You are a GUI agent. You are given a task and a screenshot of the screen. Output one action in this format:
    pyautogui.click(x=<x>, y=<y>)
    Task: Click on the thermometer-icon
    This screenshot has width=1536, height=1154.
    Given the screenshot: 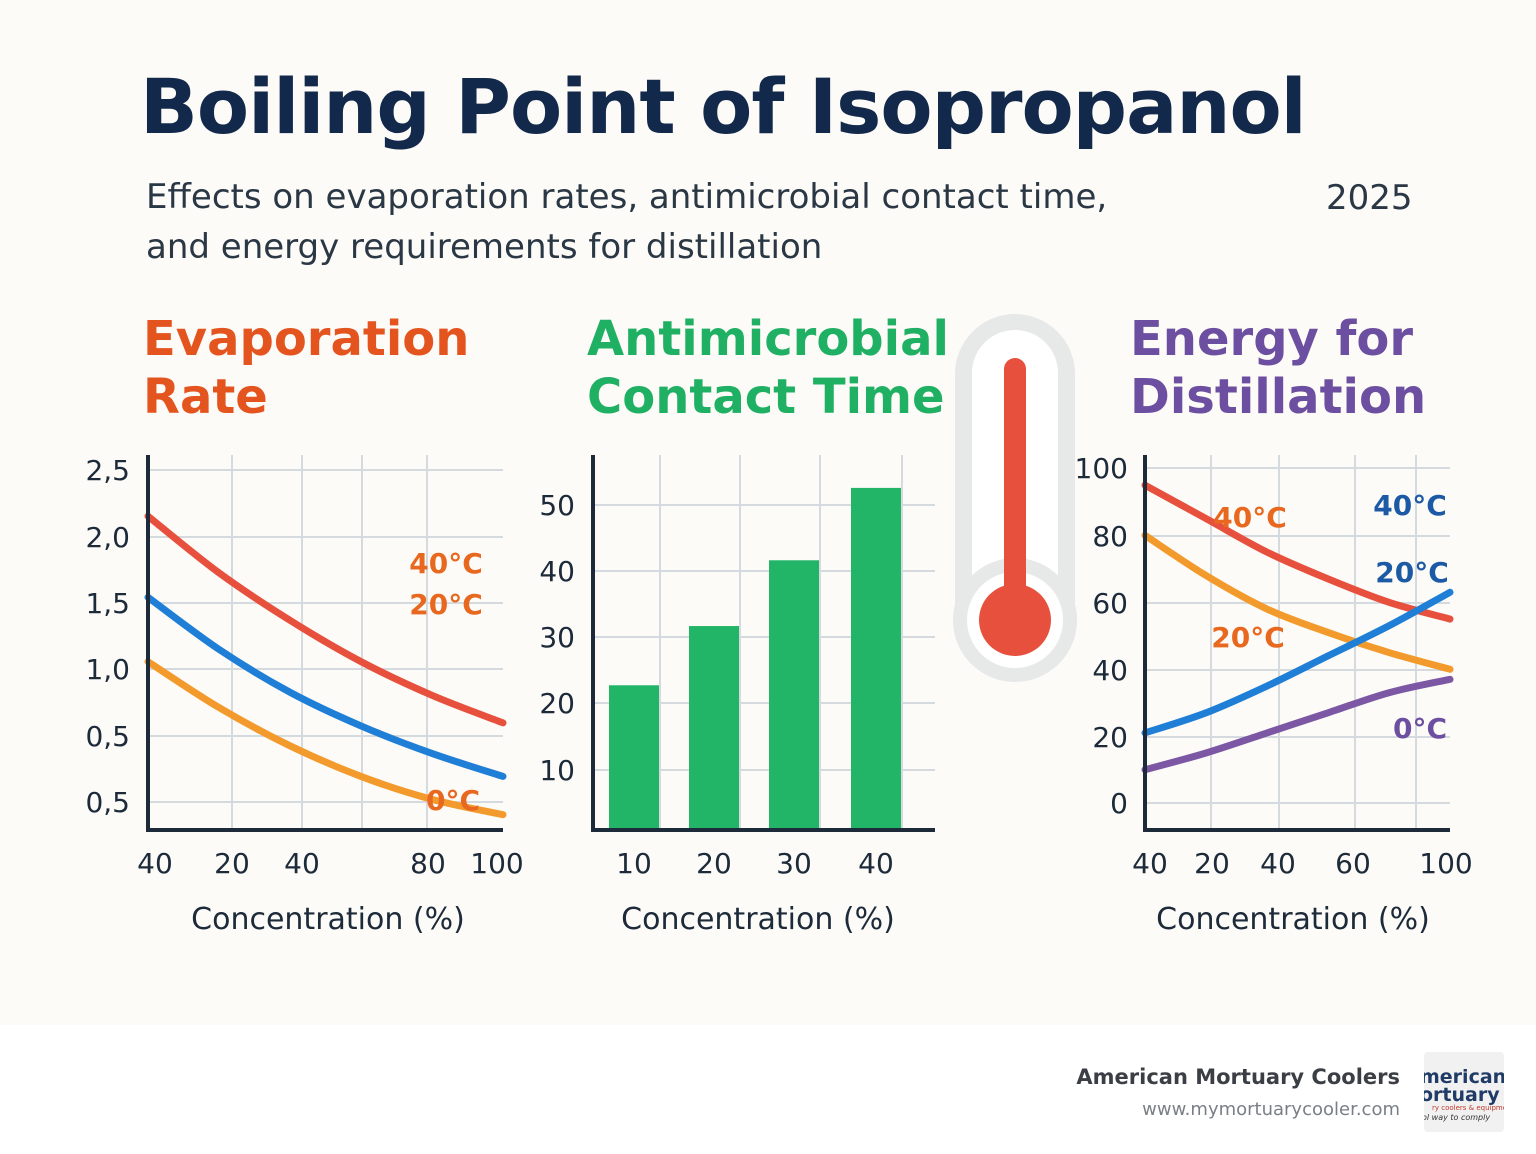 What is the action you would take?
    pyautogui.click(x=1015, y=498)
    